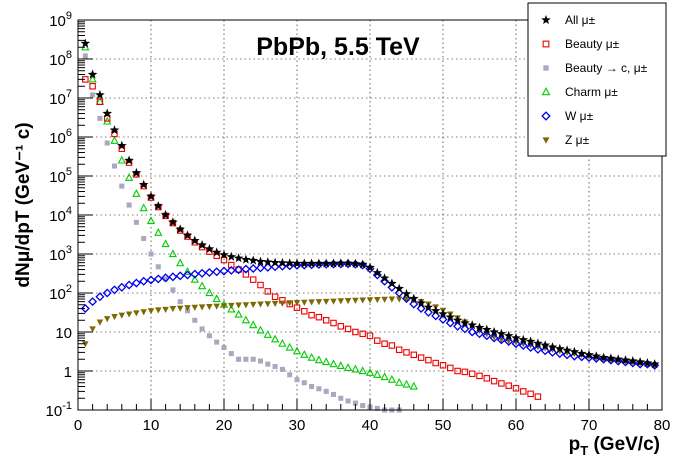 The width and height of the screenshot is (673, 463). I want to click on y-tick-label: 10⁹, so click(60, 20).